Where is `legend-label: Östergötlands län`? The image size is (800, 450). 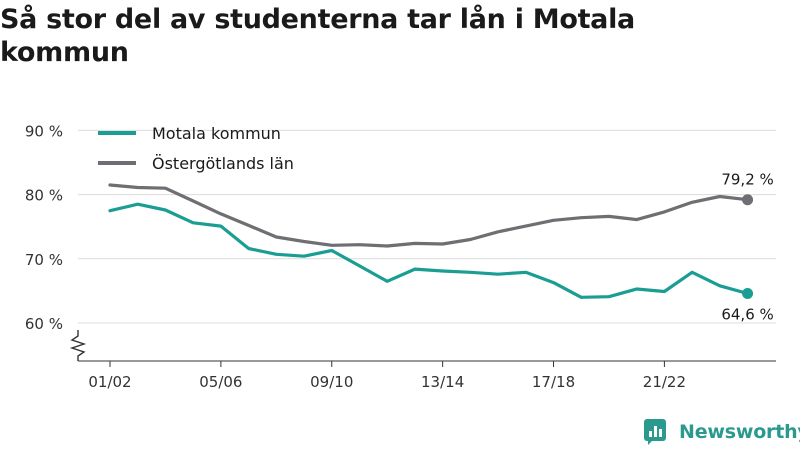
legend-label: Östergötlands län is located at coordinates (223, 163).